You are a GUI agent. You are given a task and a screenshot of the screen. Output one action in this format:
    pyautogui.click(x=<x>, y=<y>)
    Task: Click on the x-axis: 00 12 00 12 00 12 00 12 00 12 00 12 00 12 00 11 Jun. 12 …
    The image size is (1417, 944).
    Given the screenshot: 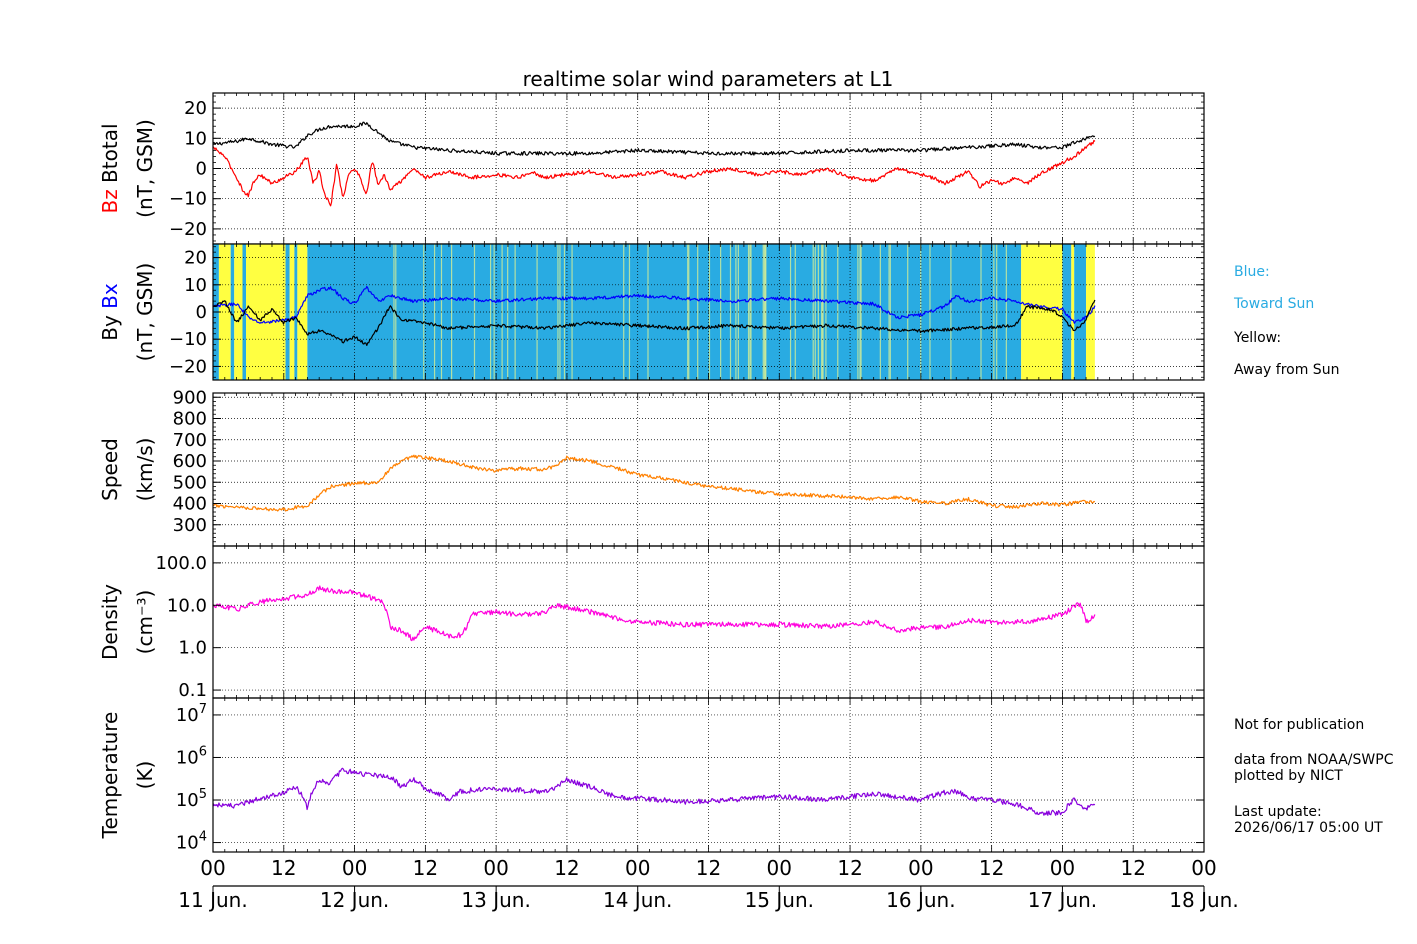 What is the action you would take?
    pyautogui.click(x=708, y=884)
    